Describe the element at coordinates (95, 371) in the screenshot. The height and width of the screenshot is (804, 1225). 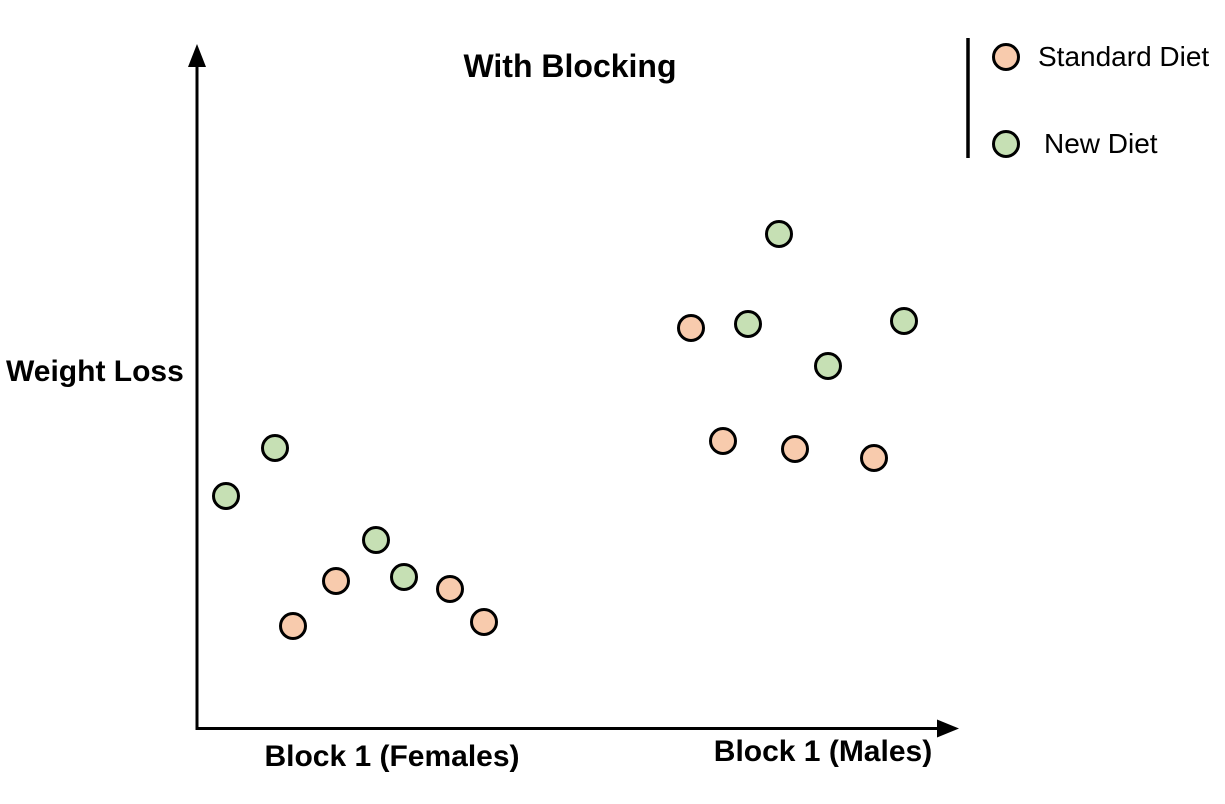
I see `y-axis-label: Weight Loss` at that location.